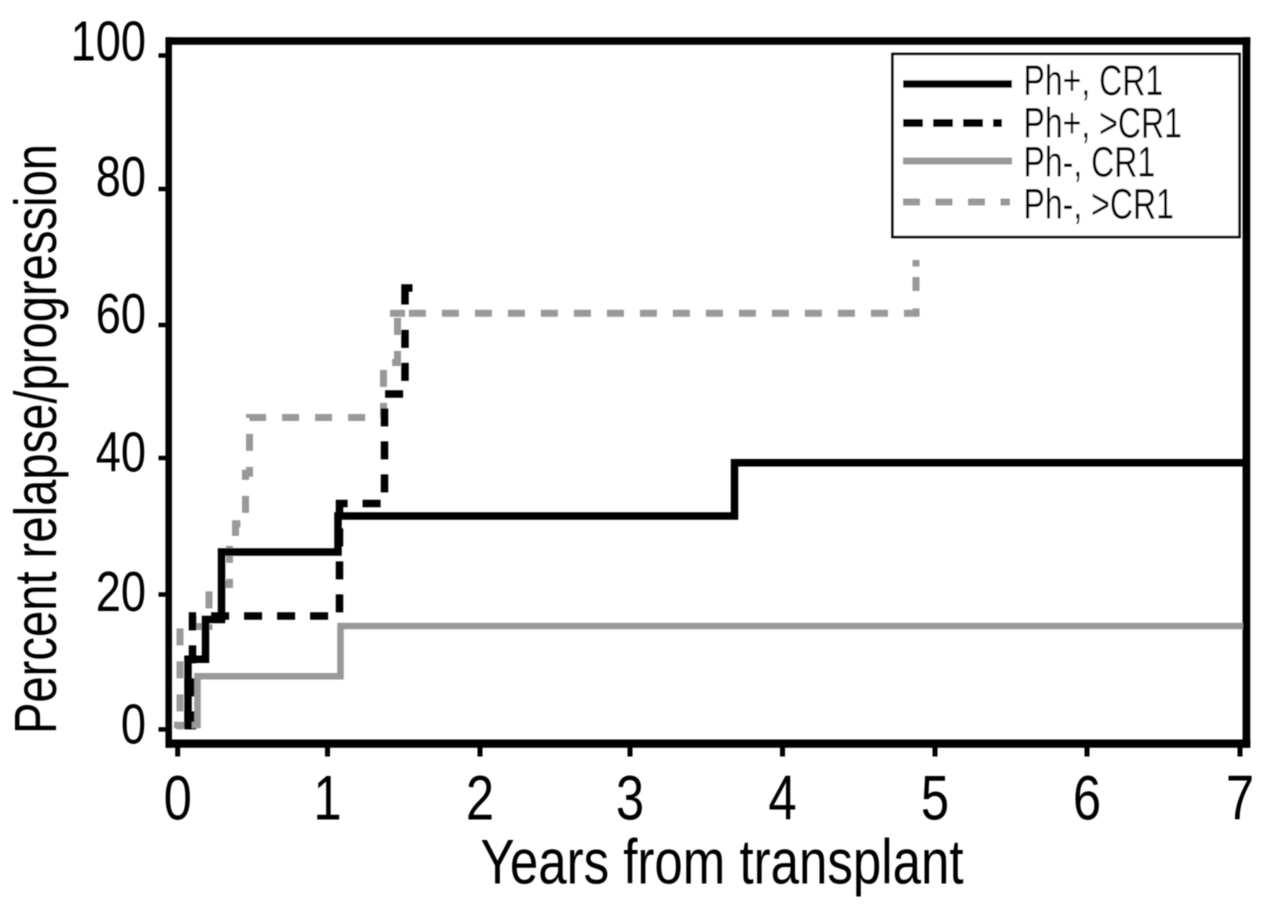  What do you see at coordinates (108, 41) in the screenshot?
I see `svg-text: 100` at bounding box center [108, 41].